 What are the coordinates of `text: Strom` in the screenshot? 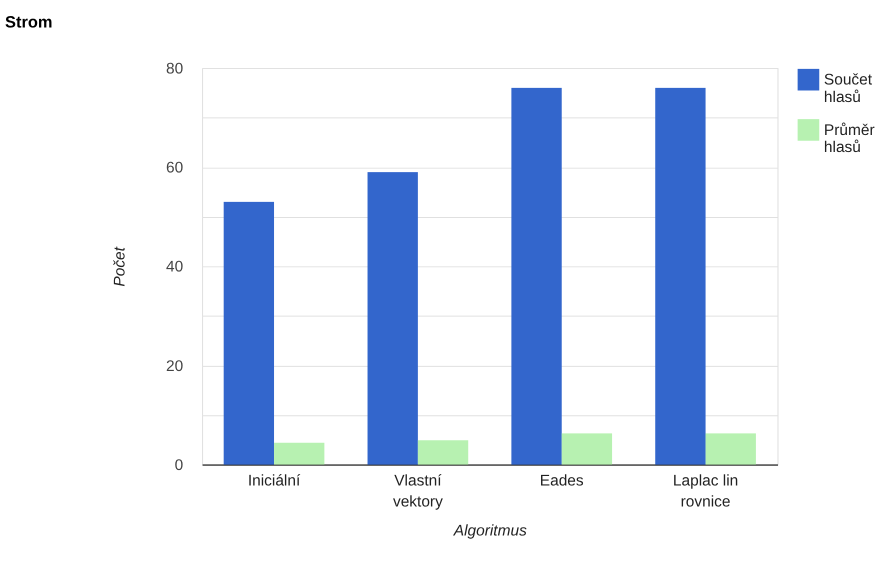 It's located at (28, 22).